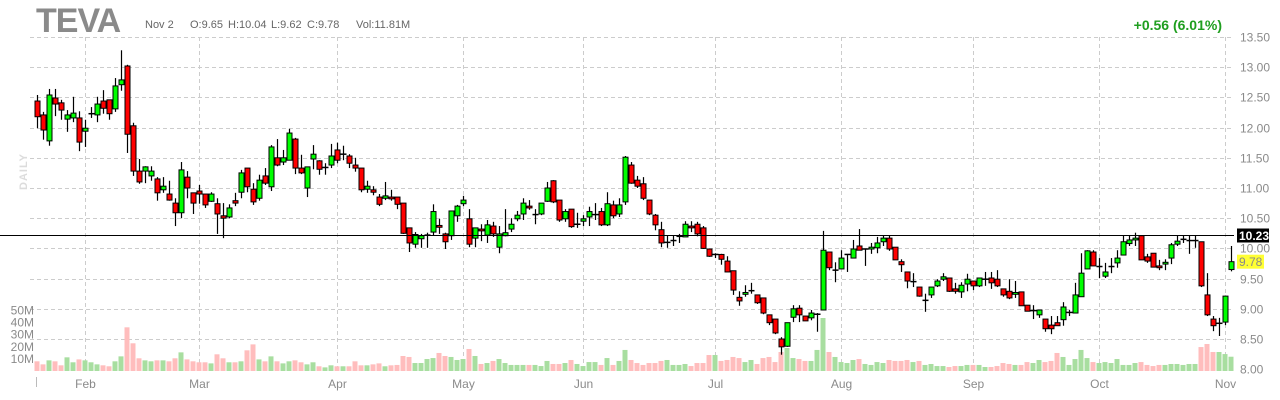 Image resolution: width=1280 pixels, height=400 pixels. What do you see at coordinates (463, 384) in the screenshot?
I see `month-label: May` at bounding box center [463, 384].